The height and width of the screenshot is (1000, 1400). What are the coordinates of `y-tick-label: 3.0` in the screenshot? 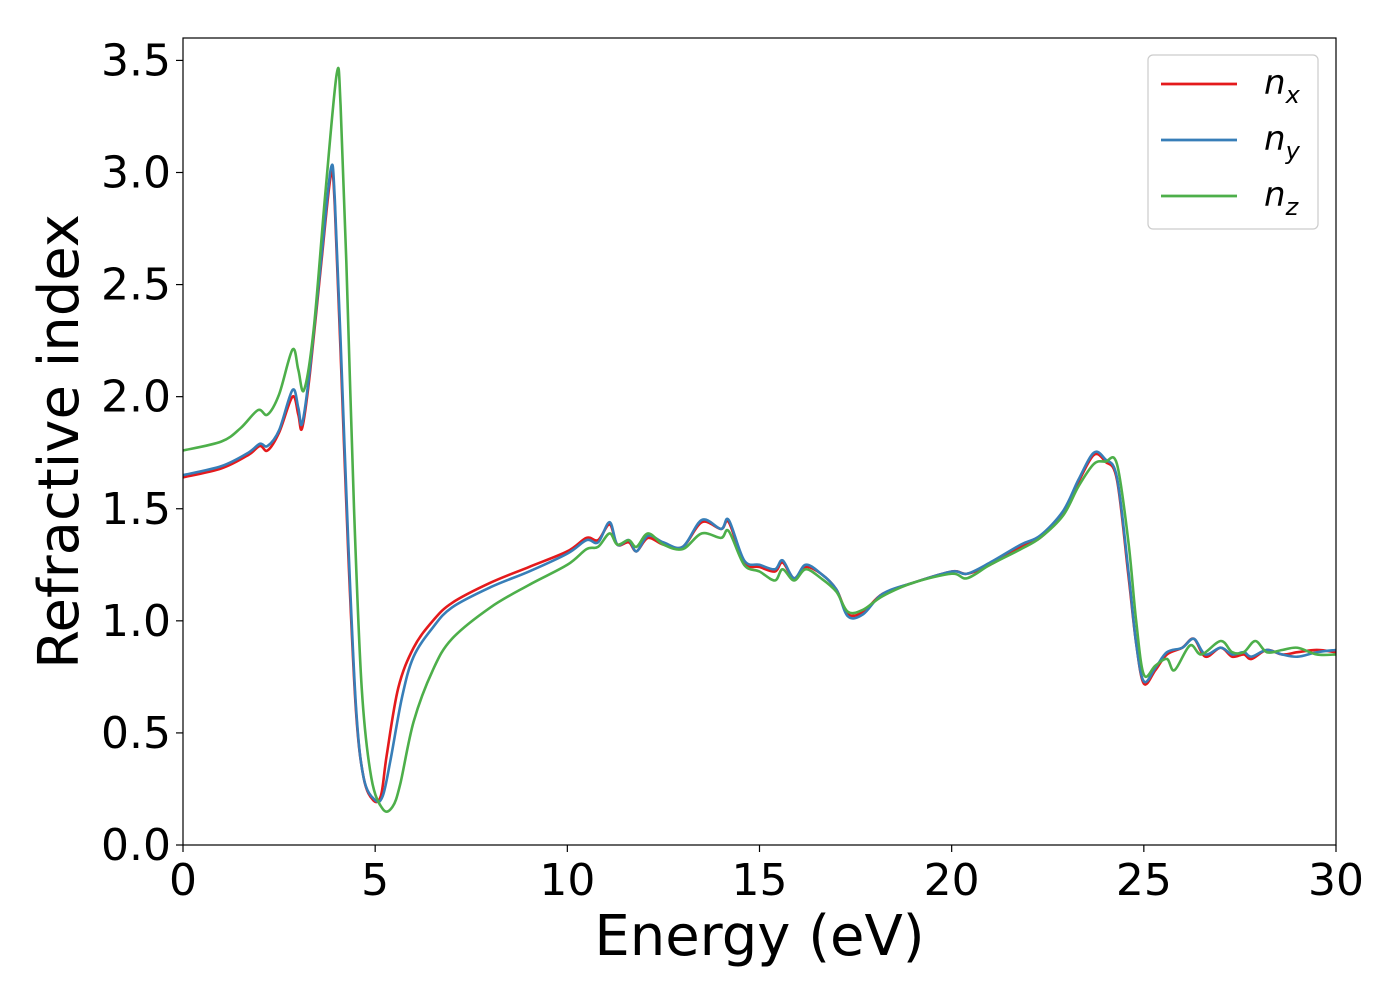 It's located at (136, 173).